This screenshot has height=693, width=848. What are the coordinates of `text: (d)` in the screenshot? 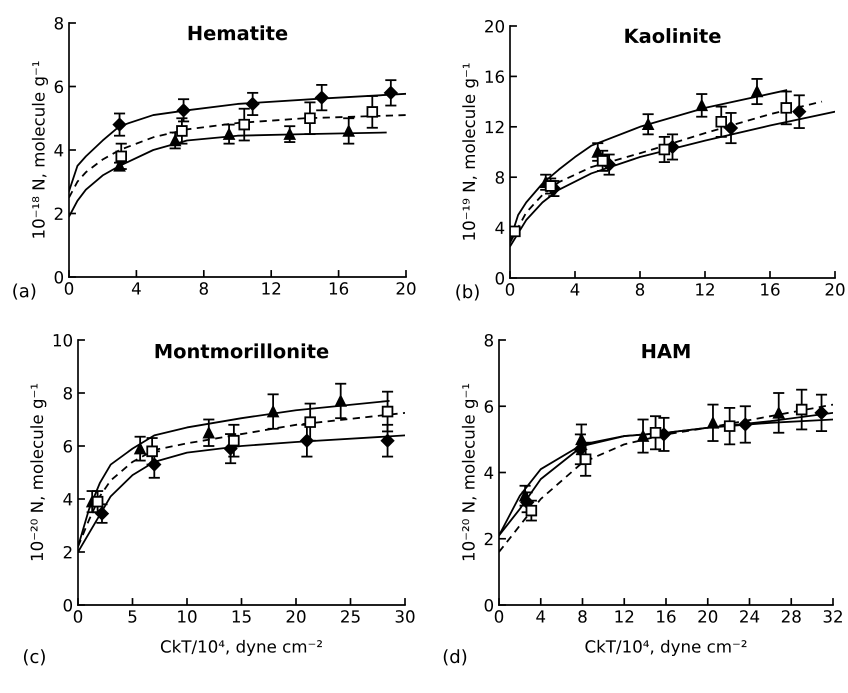 It's located at (455, 657).